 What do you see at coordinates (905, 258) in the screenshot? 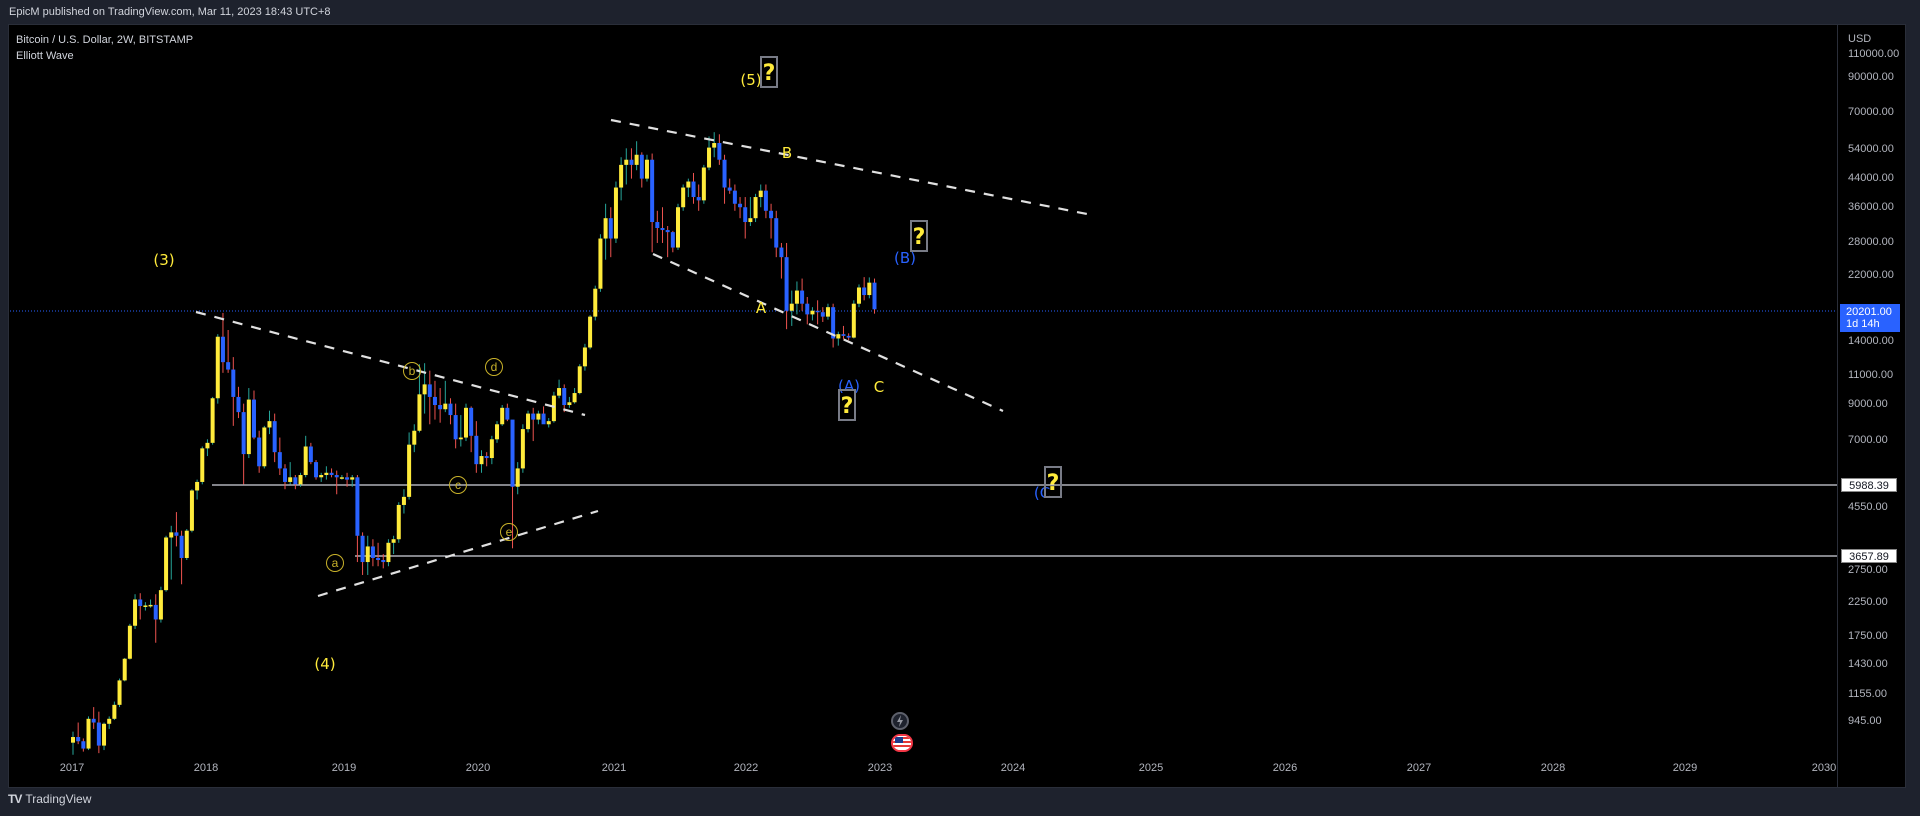
I see `wave-label: (B)` at bounding box center [905, 258].